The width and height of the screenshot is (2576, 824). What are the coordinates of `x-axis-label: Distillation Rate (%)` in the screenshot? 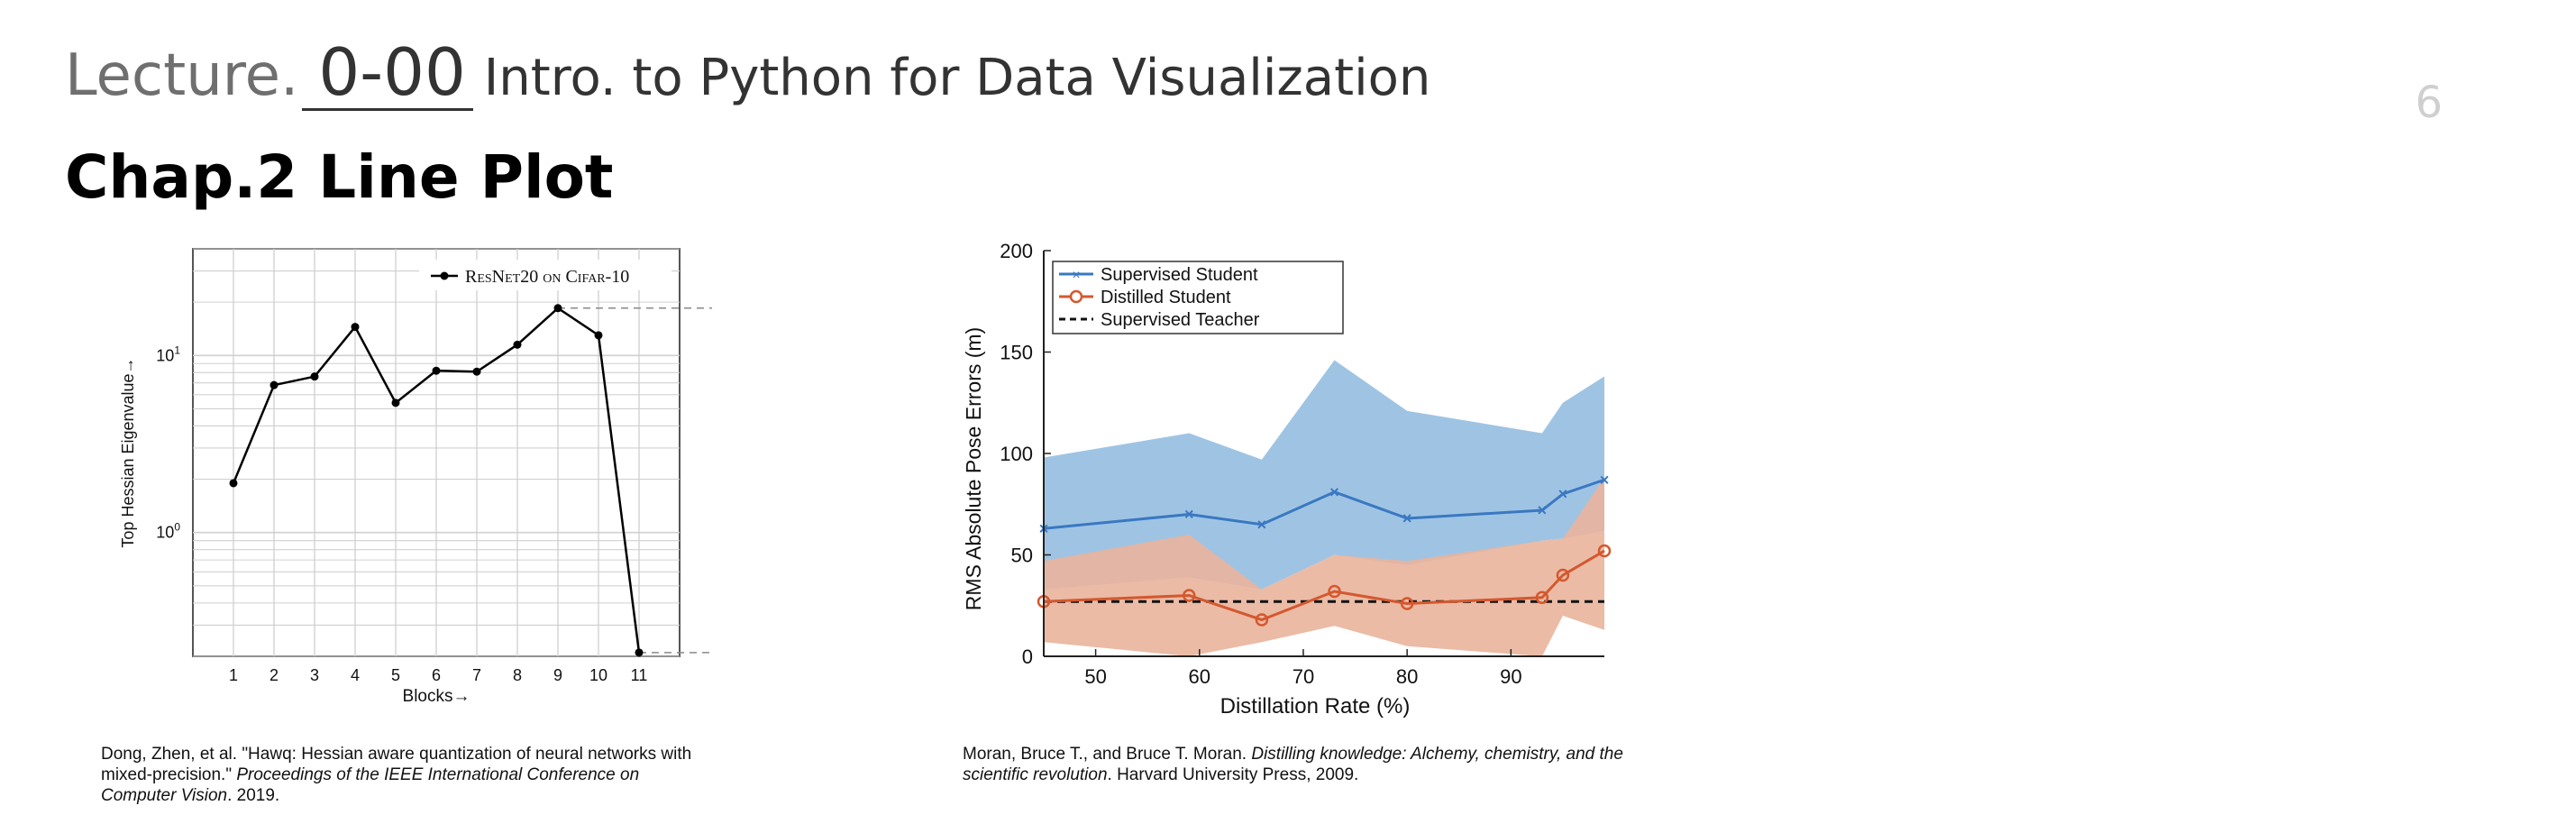 It's located at (1316, 706).